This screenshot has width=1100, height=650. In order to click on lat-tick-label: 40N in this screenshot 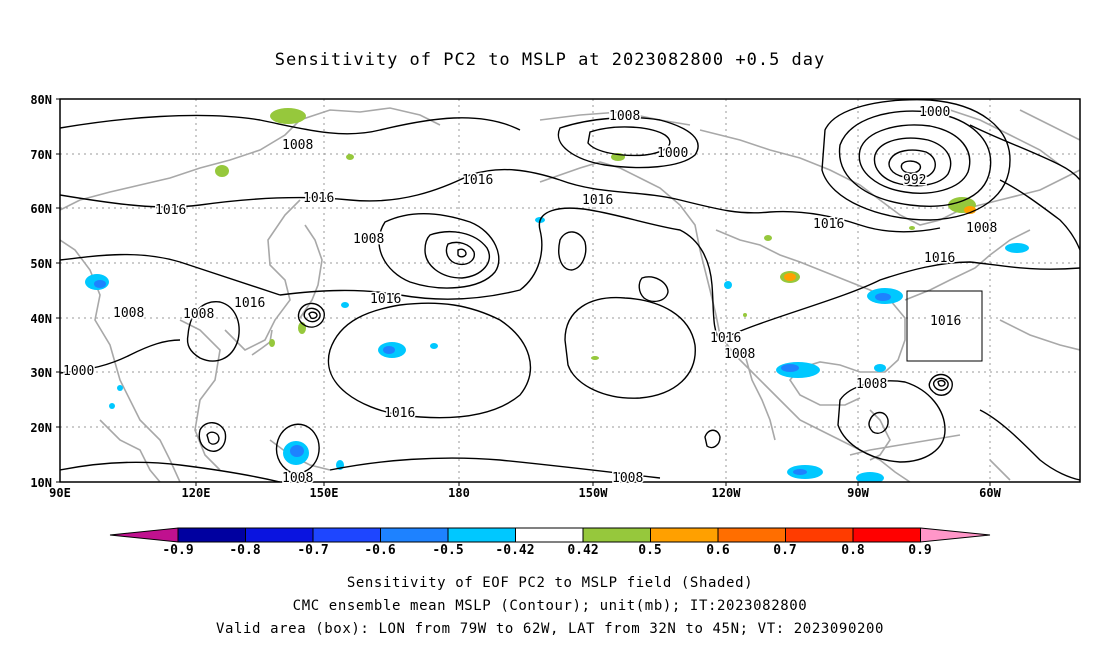, I will do `click(41, 319)`.